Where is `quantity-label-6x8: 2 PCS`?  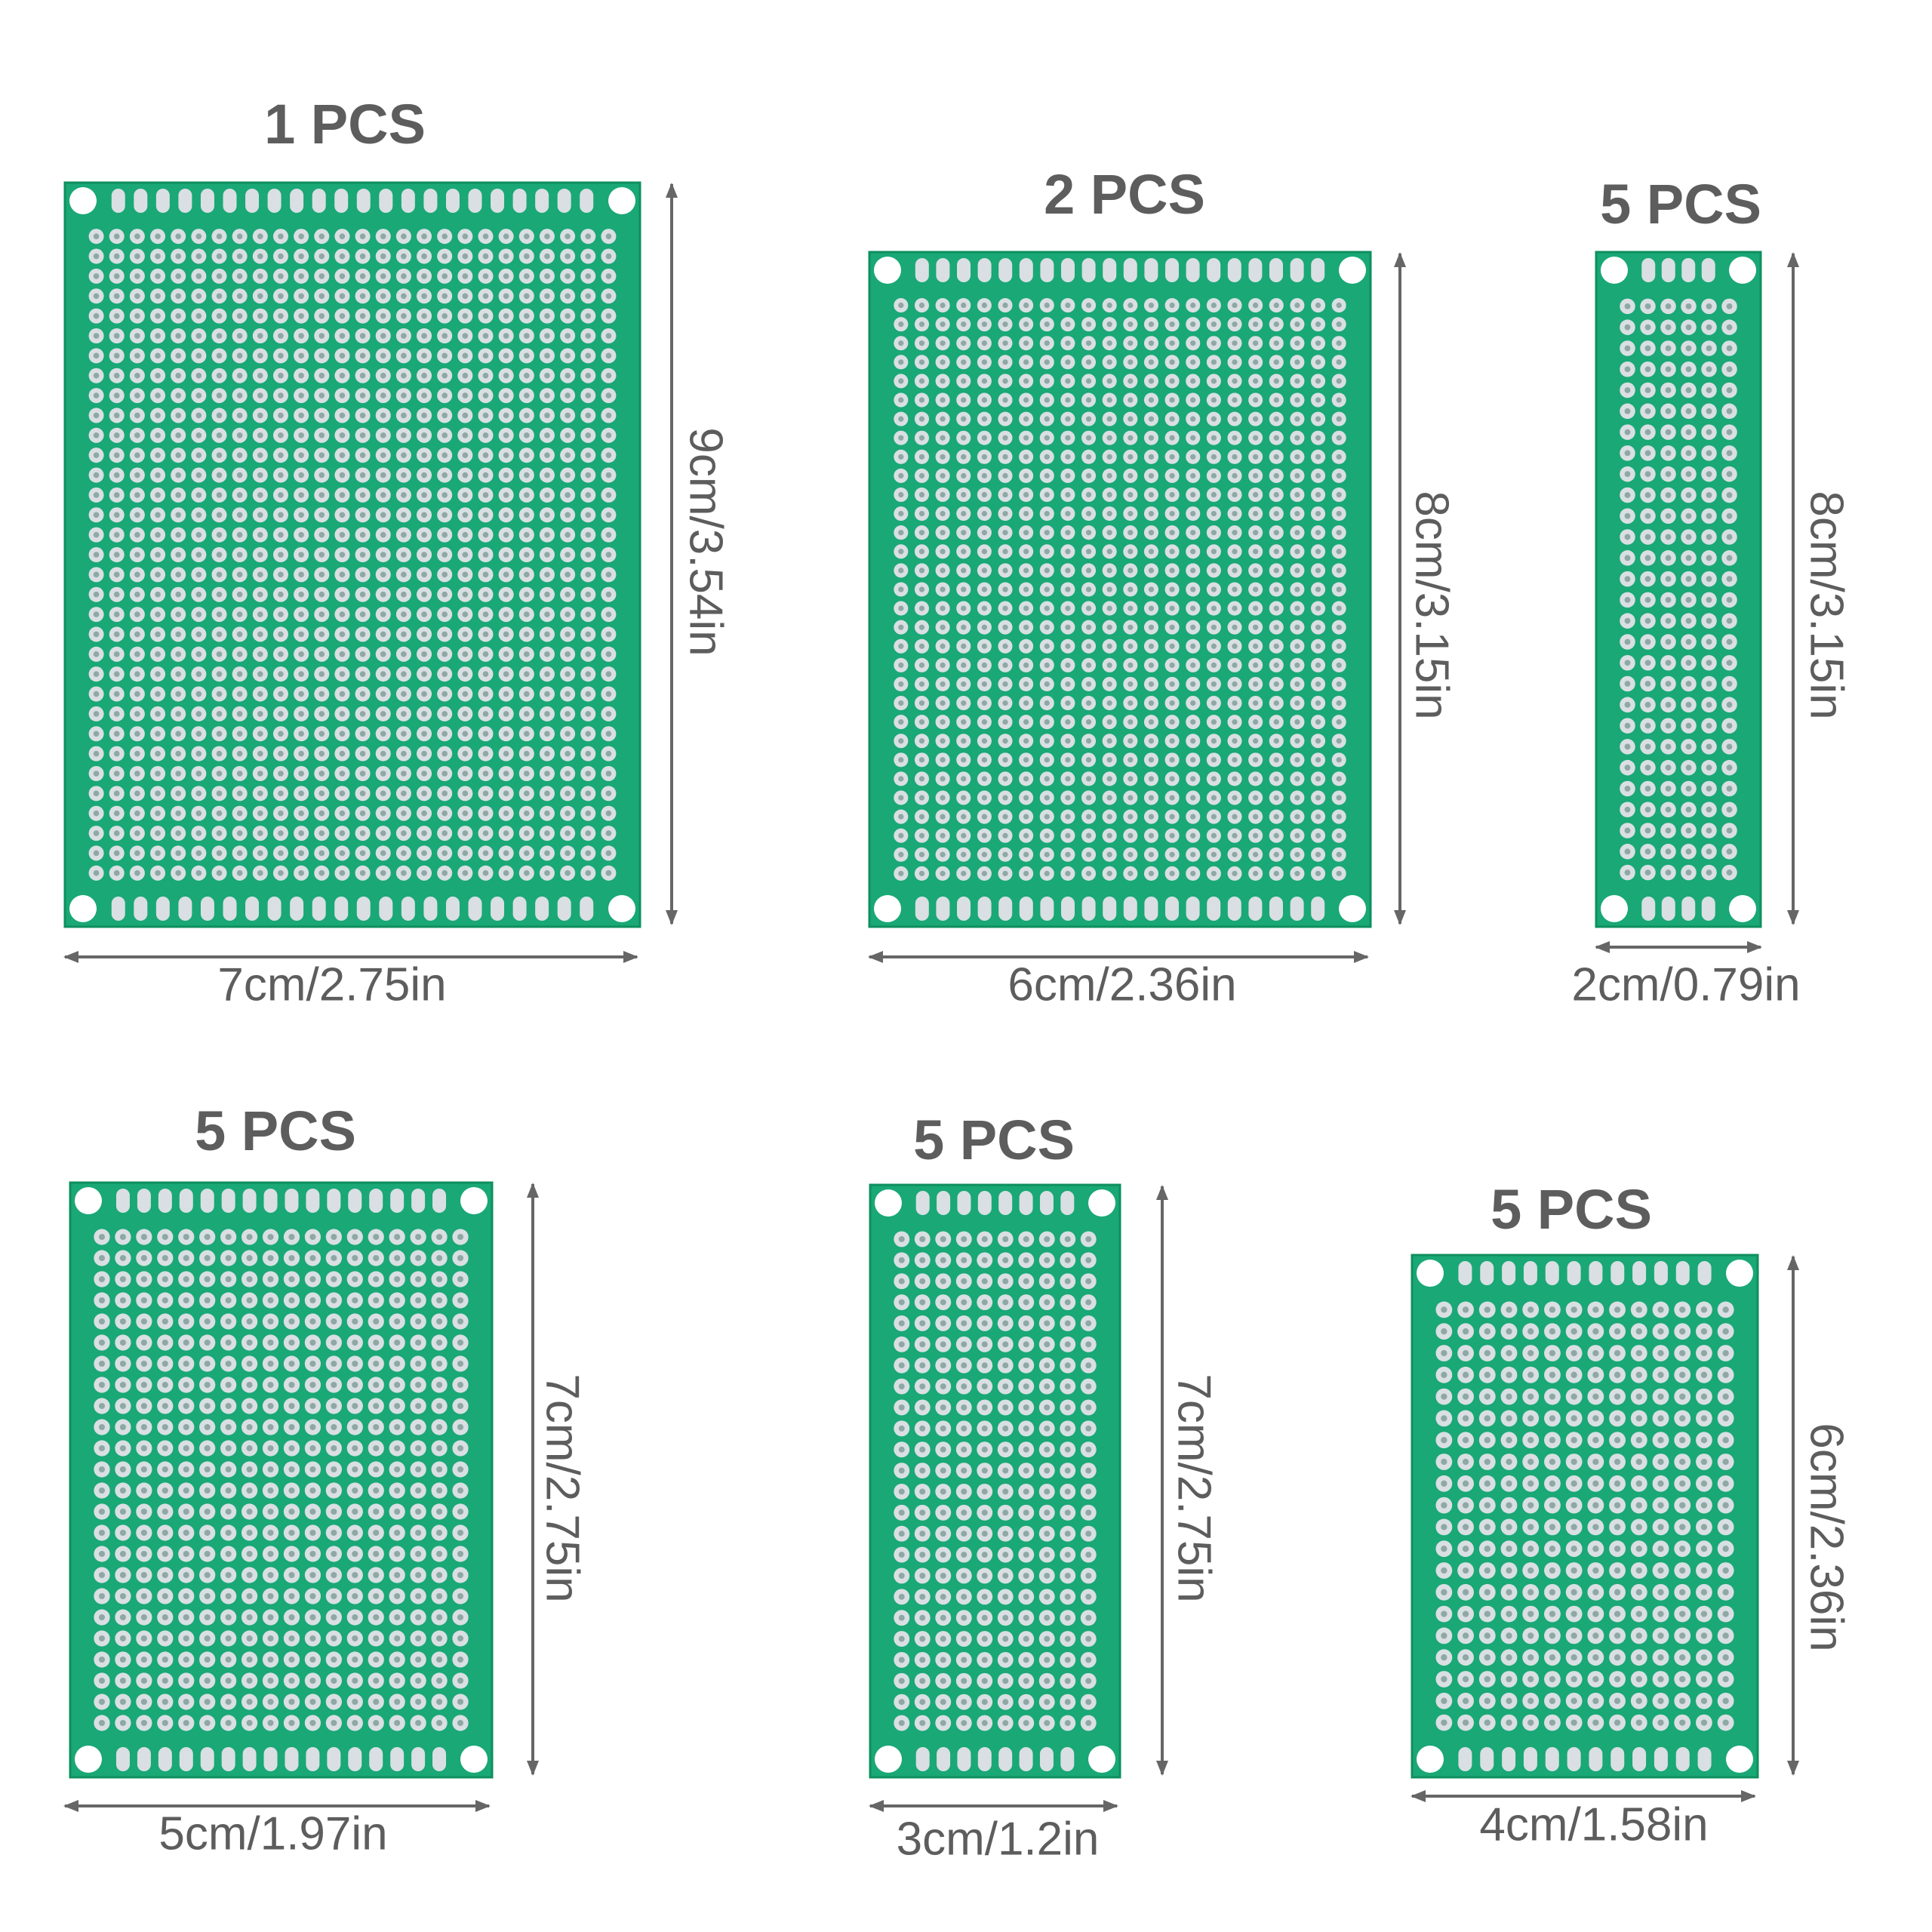 quantity-label-6x8: 2 PCS is located at coordinates (1124, 194).